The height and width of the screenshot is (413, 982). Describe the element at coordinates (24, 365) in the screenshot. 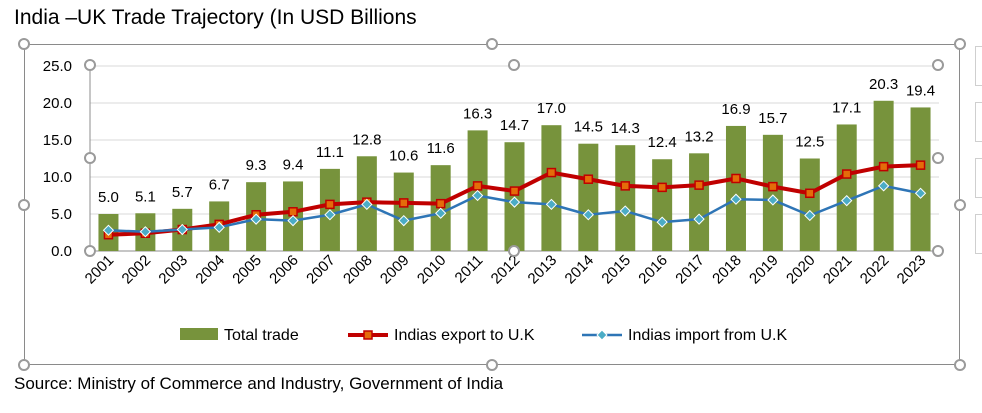

I see `resize-handle-bottom-left` at that location.